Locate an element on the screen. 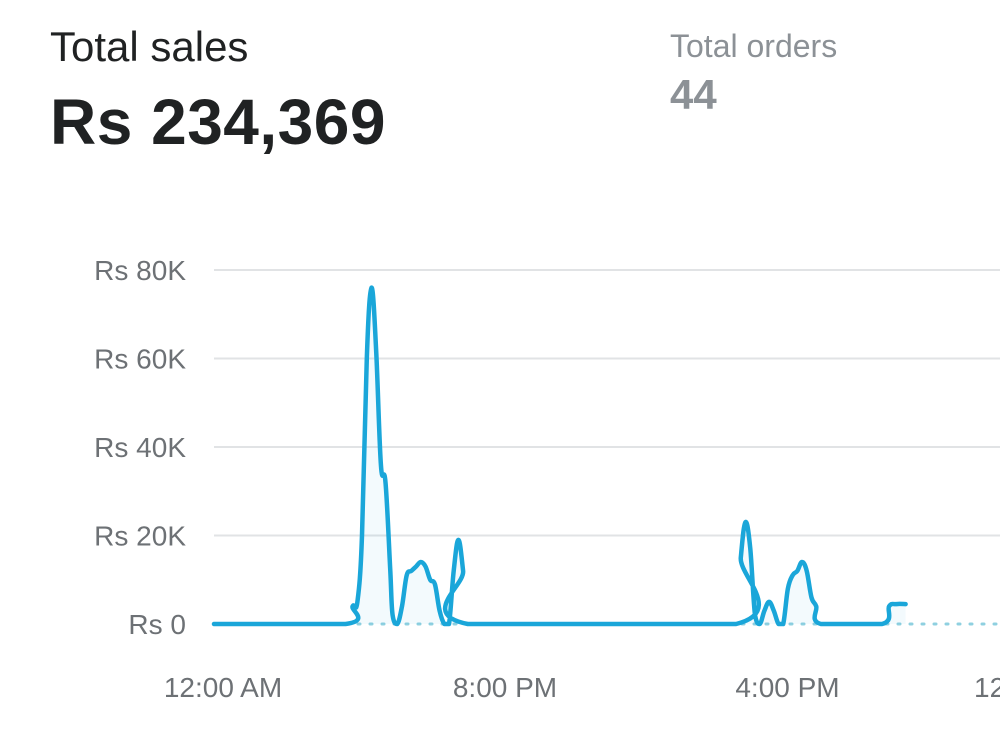 The width and height of the screenshot is (1000, 745). x-axis-ticks: 12:00 AM 8:00 PM 4:00 PM 12 is located at coordinates (582, 687).